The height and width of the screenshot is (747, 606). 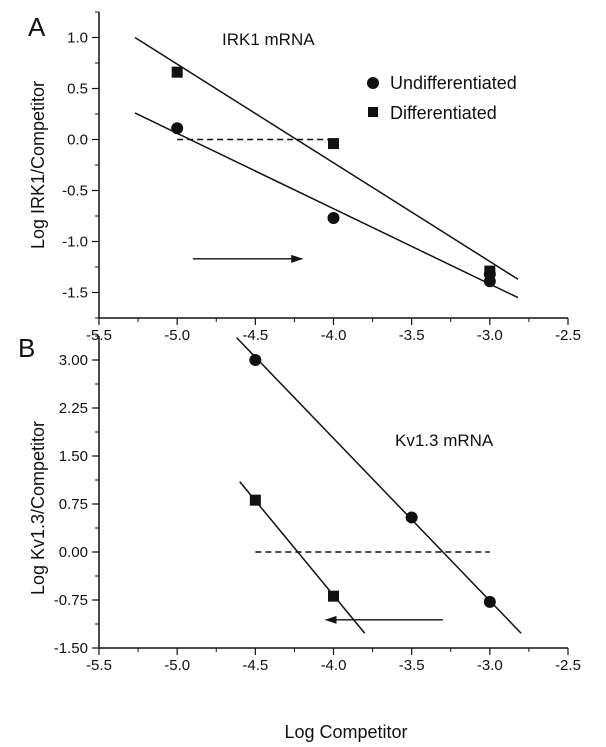 What do you see at coordinates (73, 360) in the screenshot?
I see `panel-b-y-tick-label: 3.00` at bounding box center [73, 360].